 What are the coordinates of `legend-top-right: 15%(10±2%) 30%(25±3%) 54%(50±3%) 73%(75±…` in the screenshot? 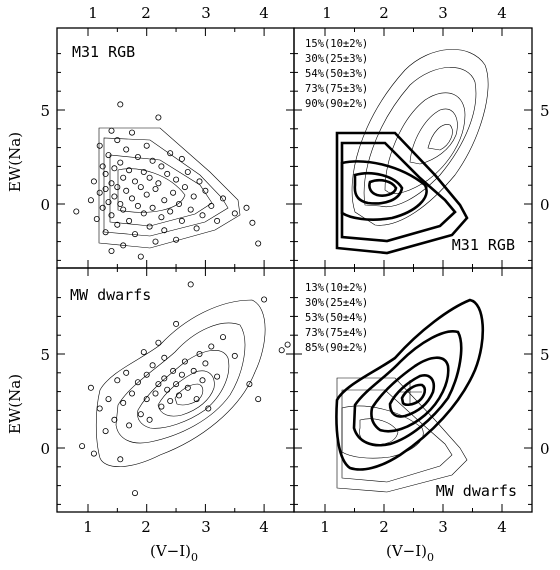 It's located at (336, 74).